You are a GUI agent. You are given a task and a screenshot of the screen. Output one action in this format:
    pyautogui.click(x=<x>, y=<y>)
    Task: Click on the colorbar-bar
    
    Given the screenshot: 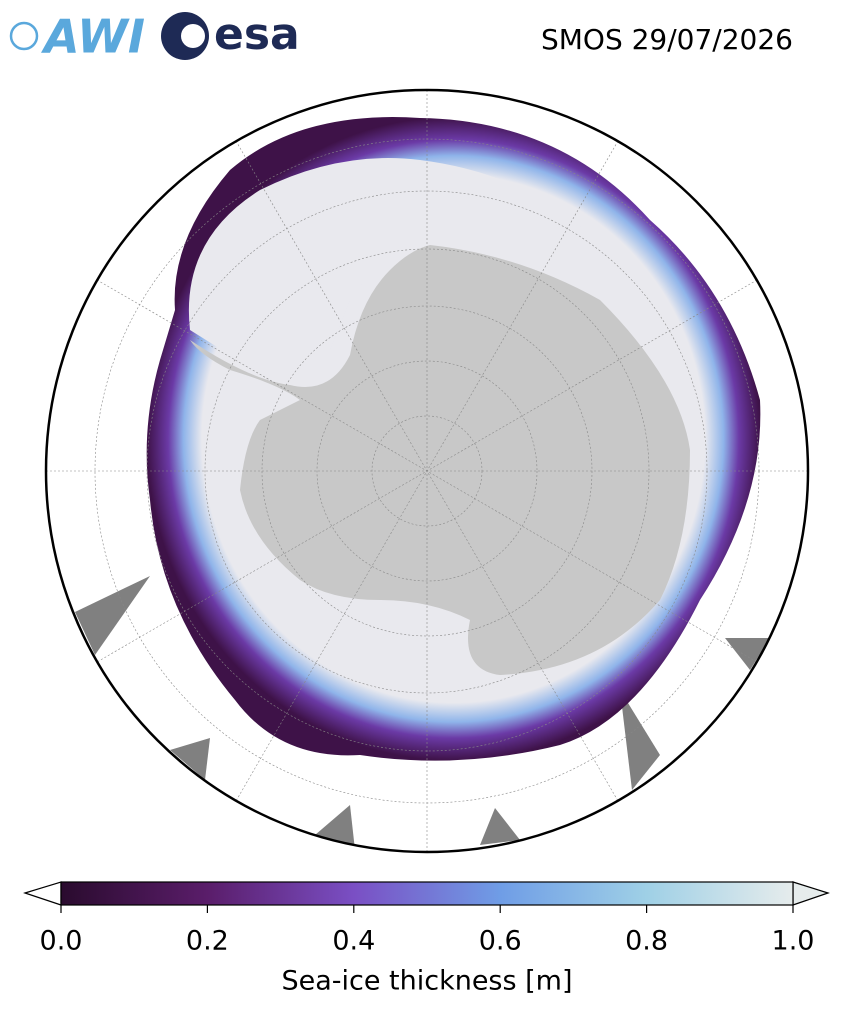 What is the action you would take?
    pyautogui.click(x=427, y=893)
    